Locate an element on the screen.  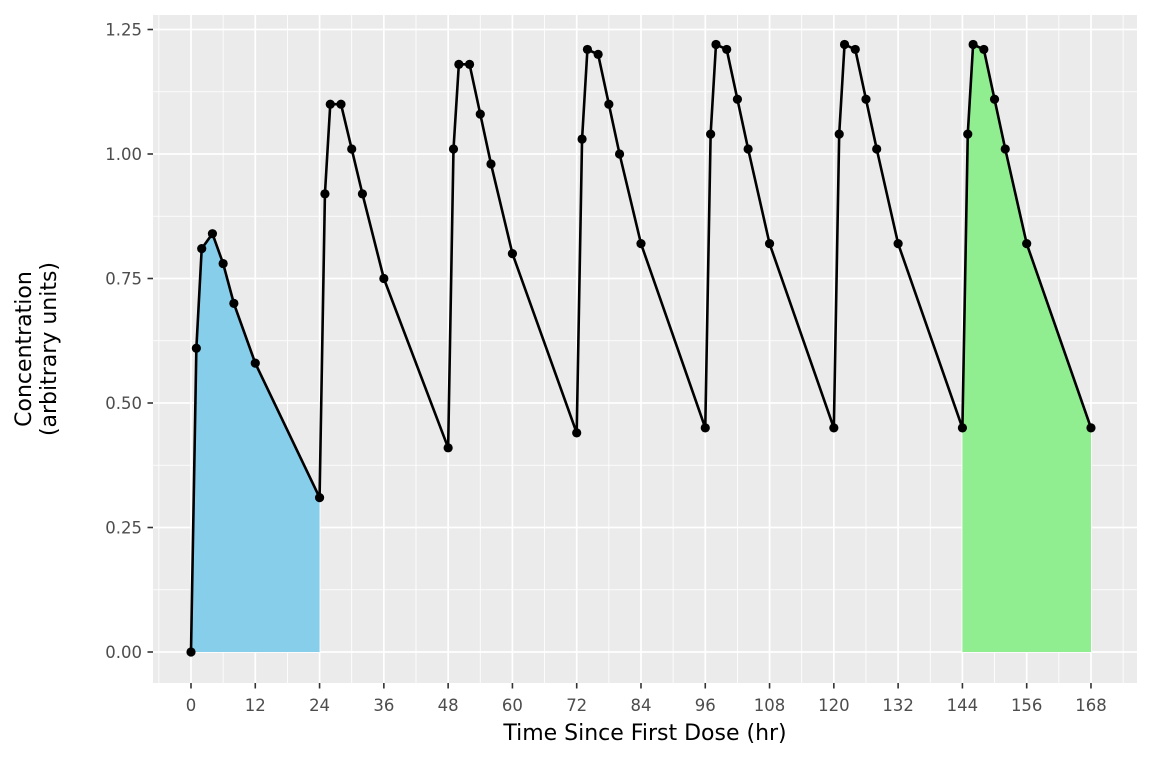
x-tick-label: 108 is located at coordinates (770, 705).